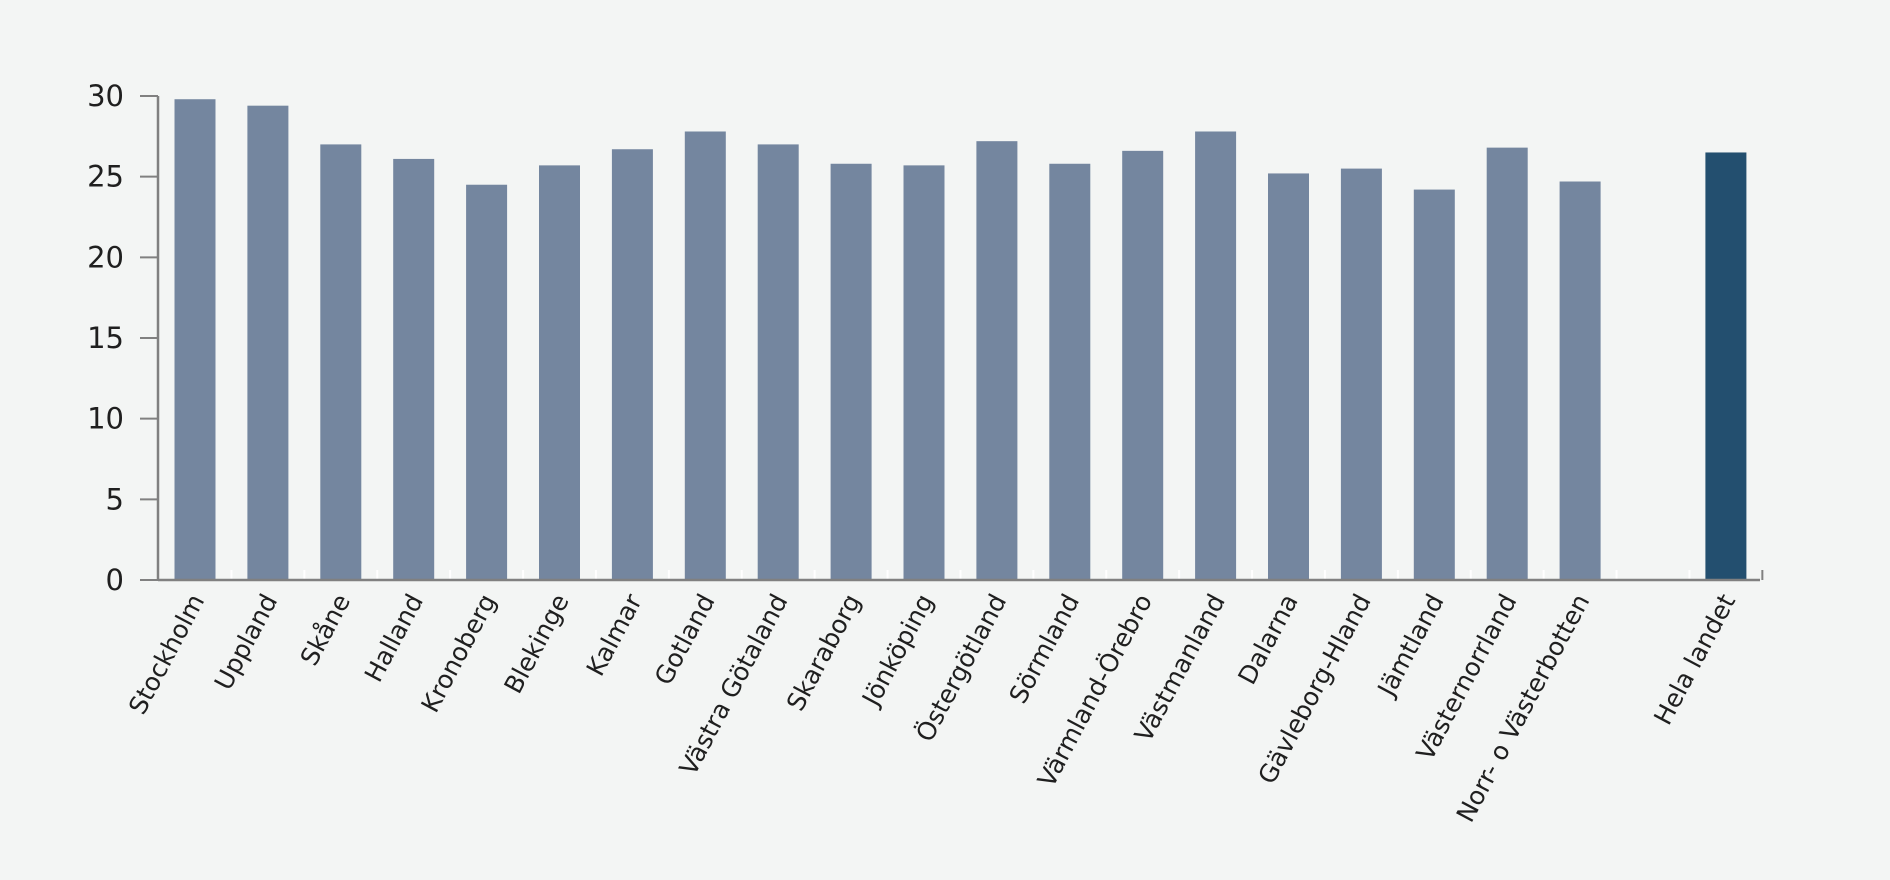  I want to click on bar-västmanland, so click(1216, 355).